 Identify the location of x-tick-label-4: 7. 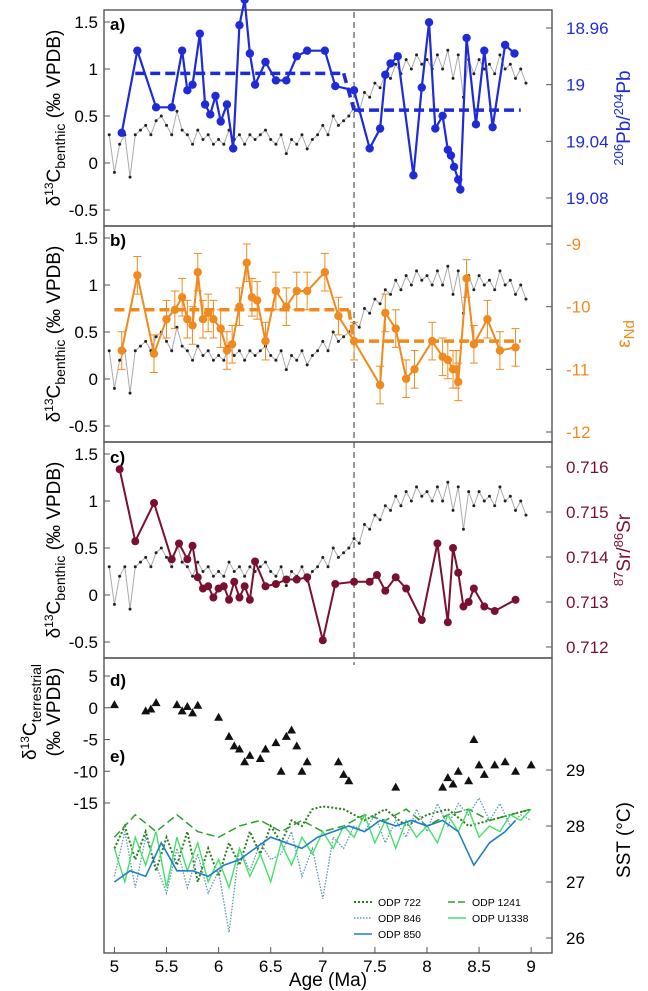
(322, 966).